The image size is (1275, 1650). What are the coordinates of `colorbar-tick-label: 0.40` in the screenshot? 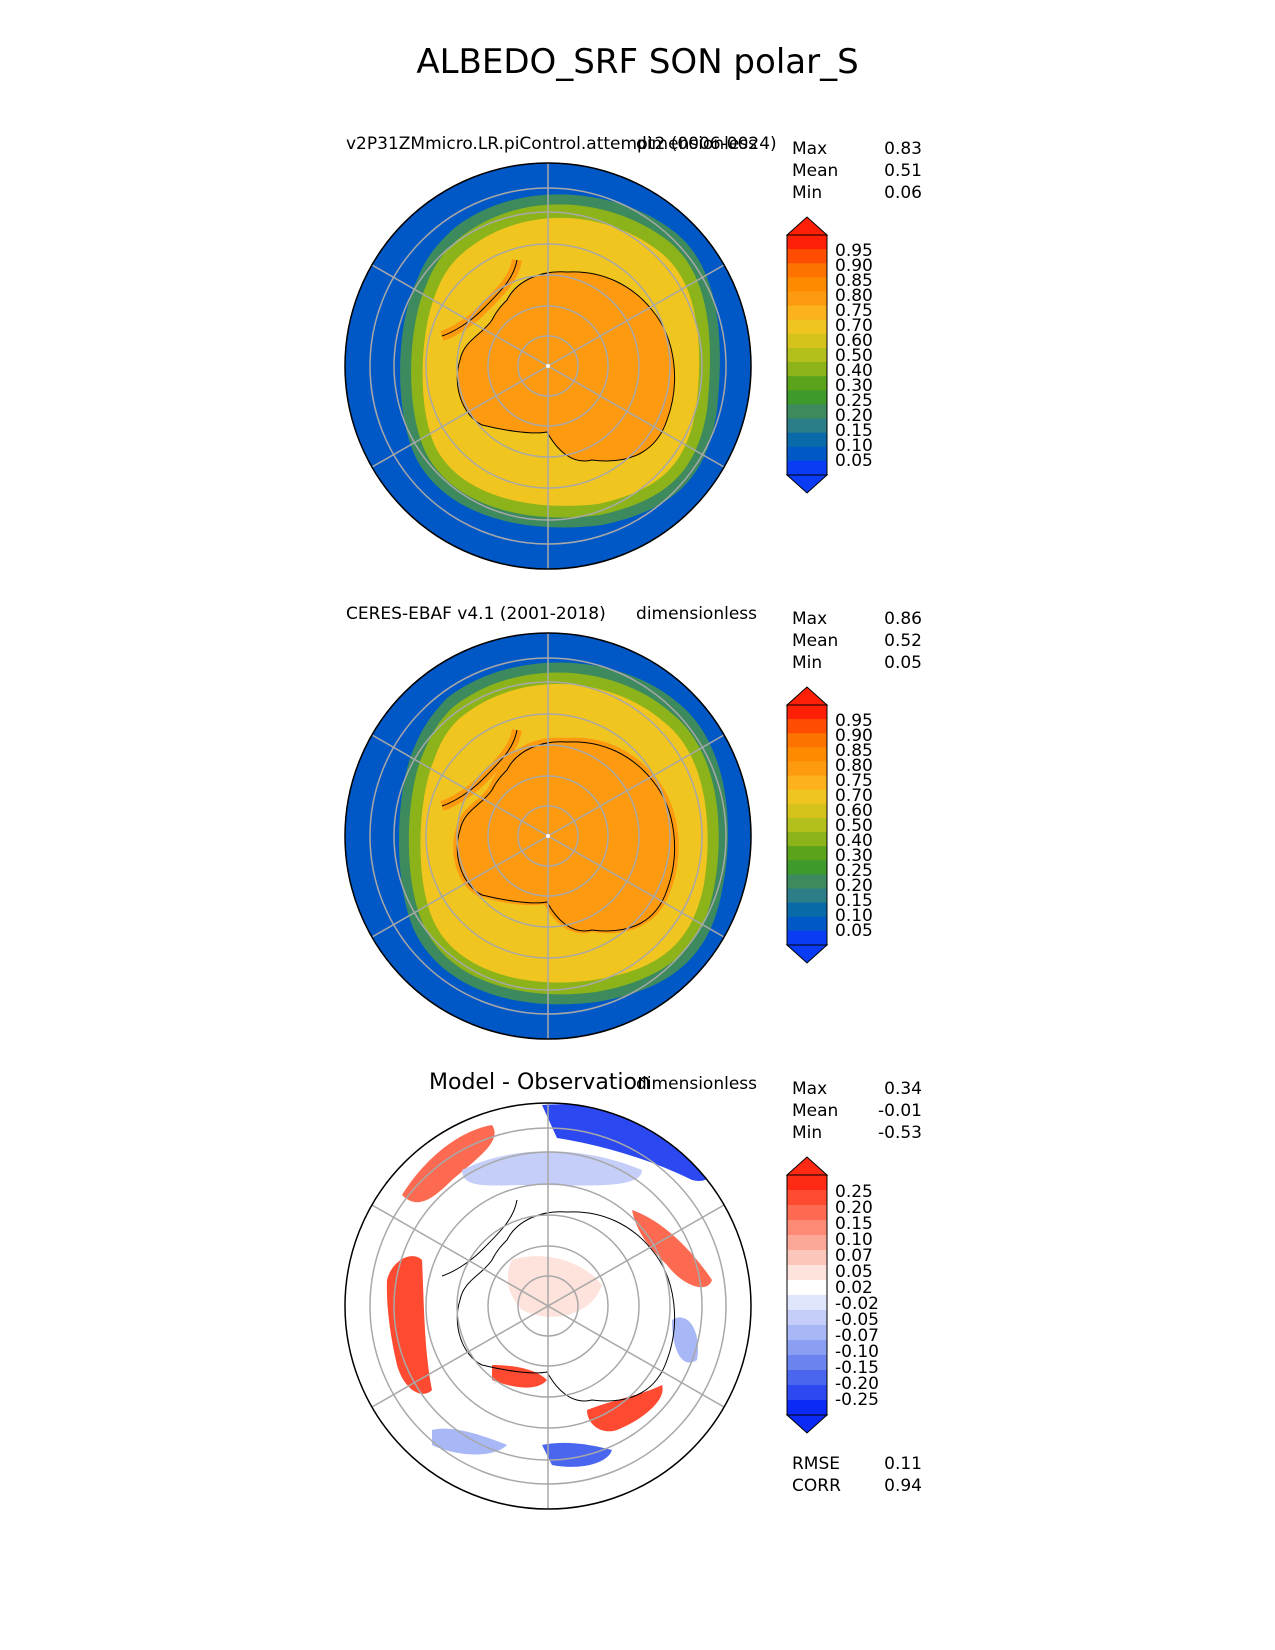 It's located at (854, 841).